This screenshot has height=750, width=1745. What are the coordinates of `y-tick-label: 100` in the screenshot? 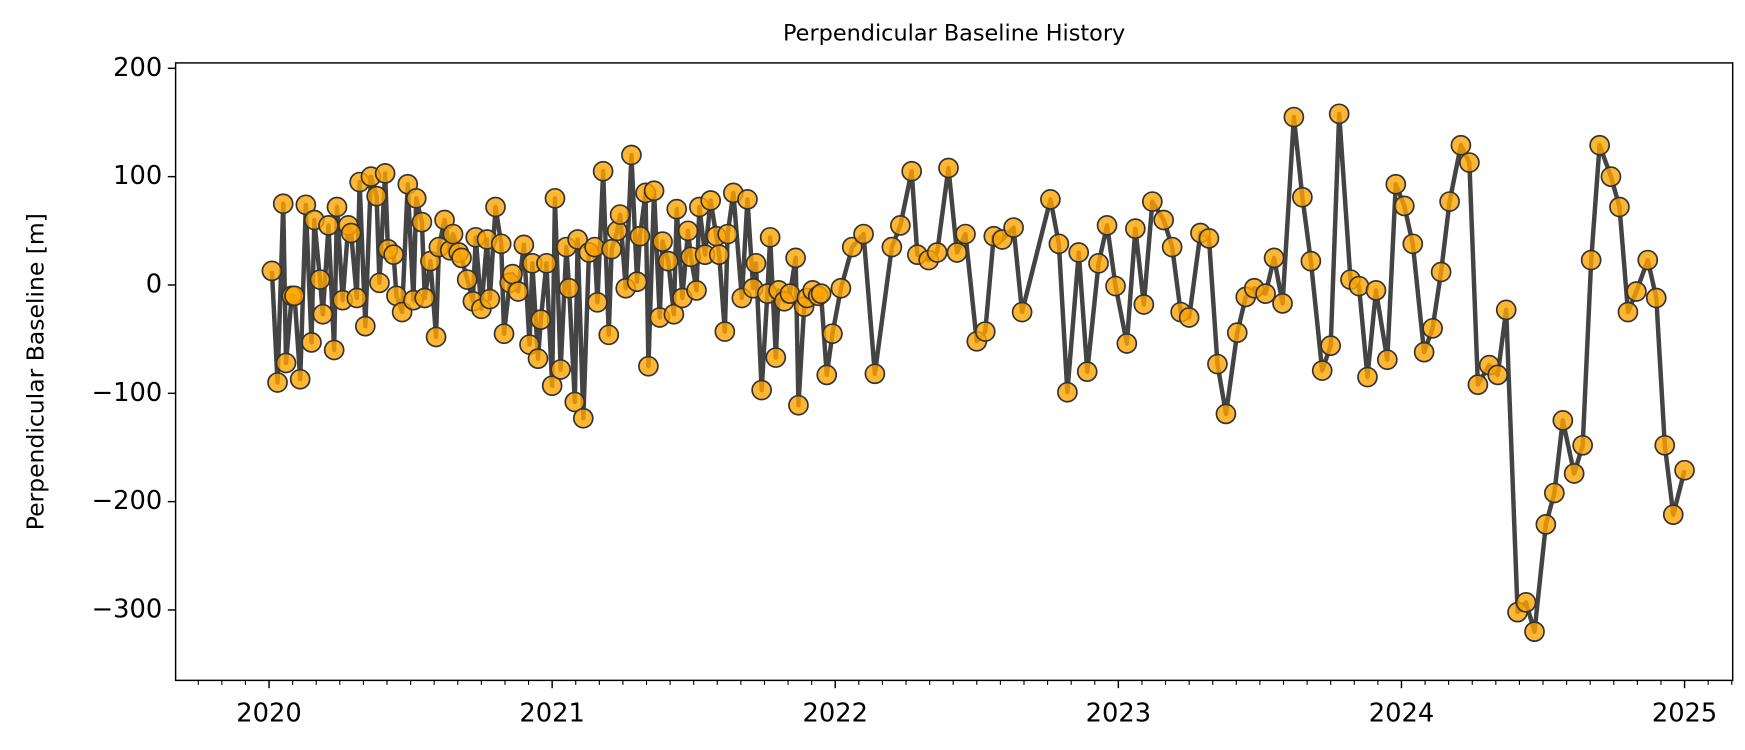 It's located at (137, 176).